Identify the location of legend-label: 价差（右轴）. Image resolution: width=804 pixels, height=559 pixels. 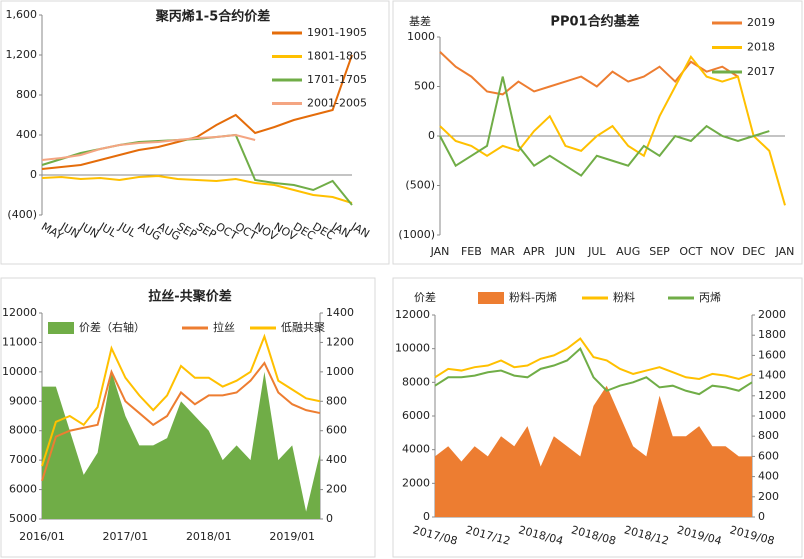
(112, 327).